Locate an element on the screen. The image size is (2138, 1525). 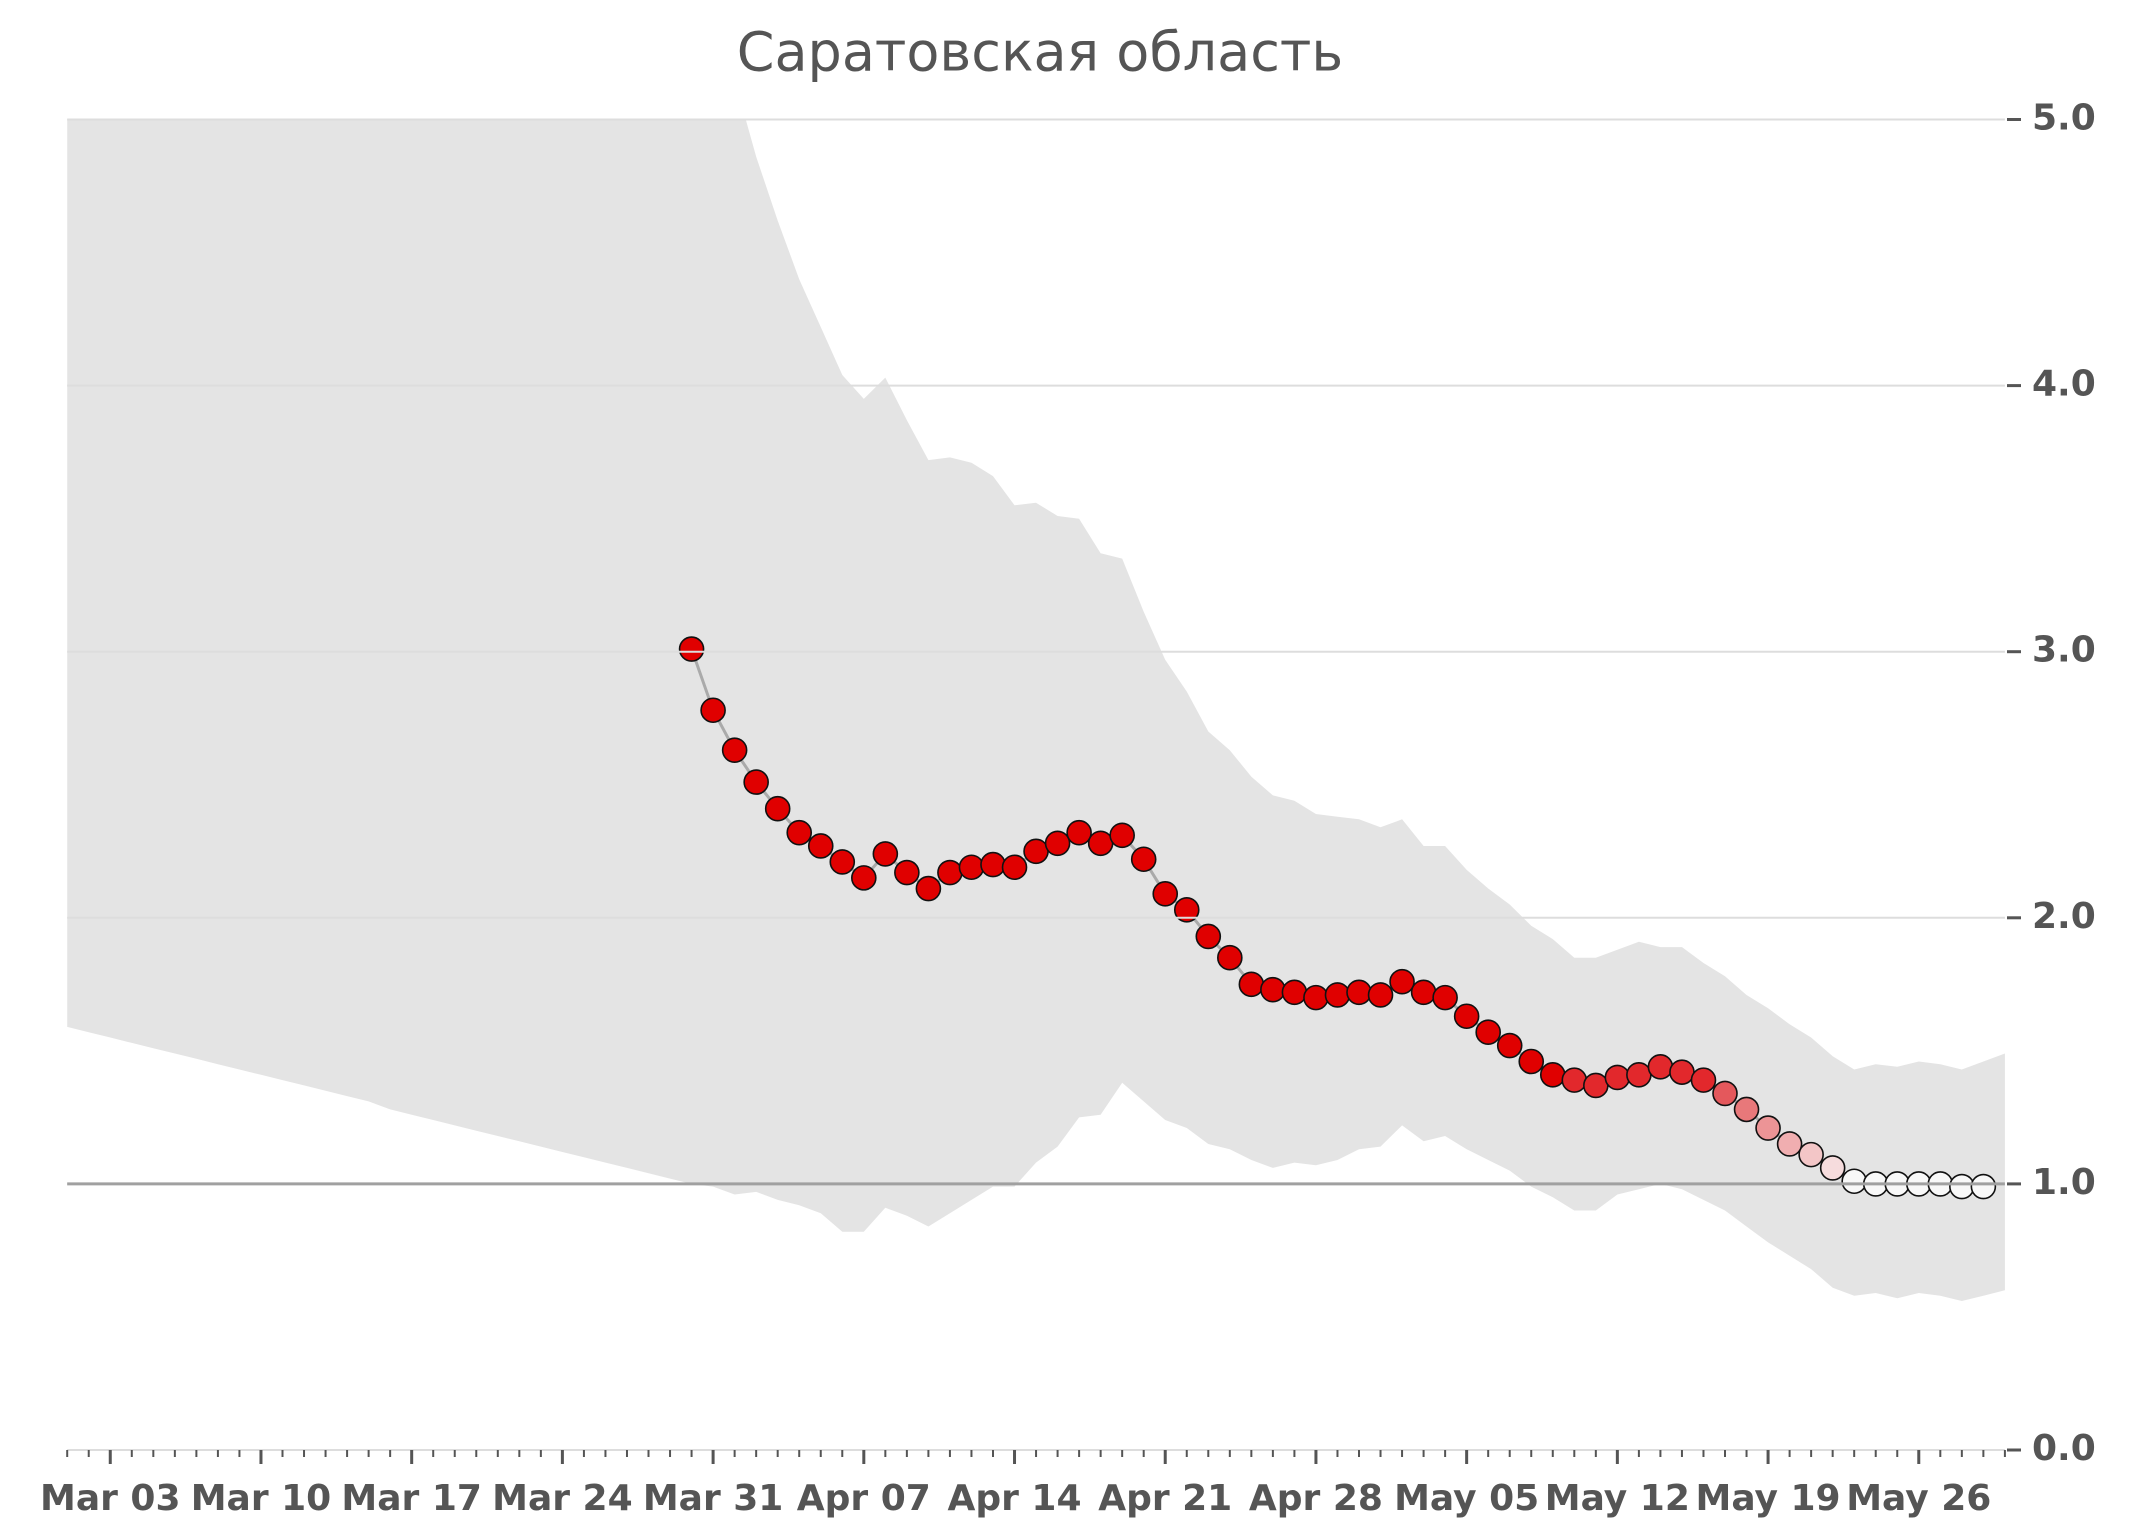
x-tick-label: Mar 10 is located at coordinates (261, 1498).